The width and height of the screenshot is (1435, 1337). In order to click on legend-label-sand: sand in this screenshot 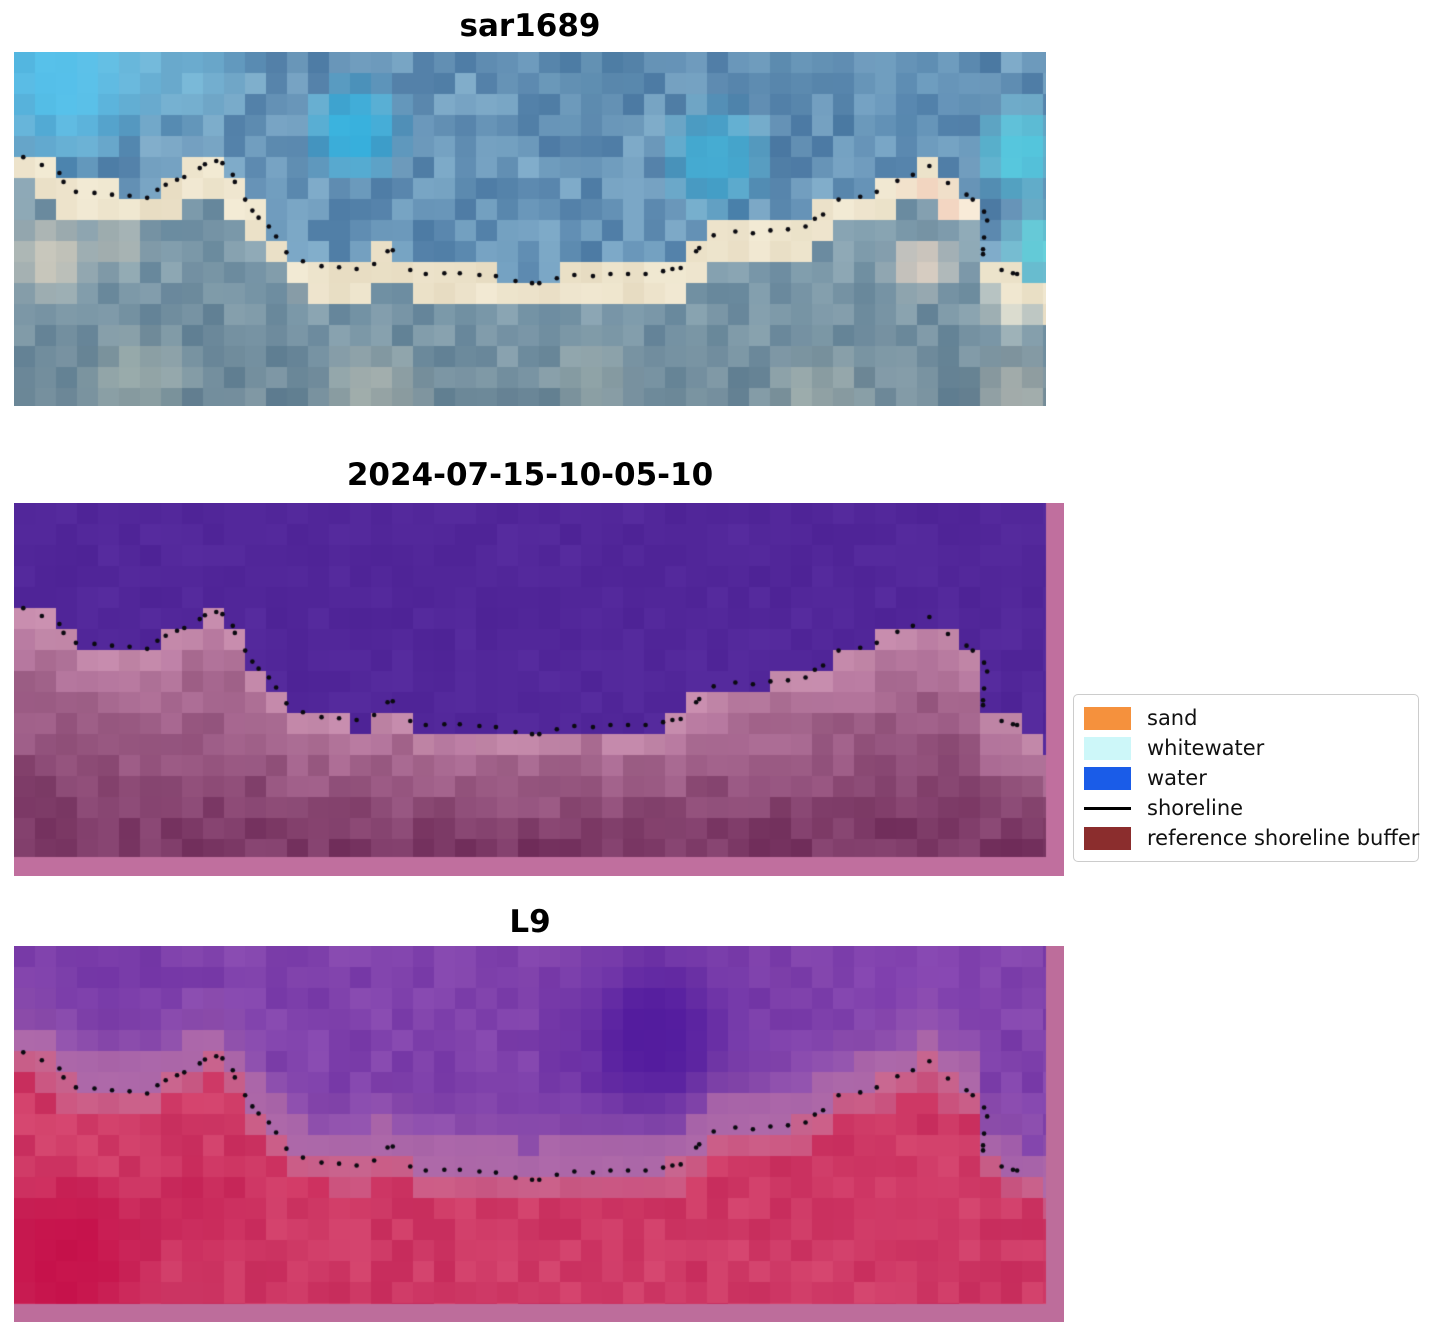, I will do `click(1172, 718)`.